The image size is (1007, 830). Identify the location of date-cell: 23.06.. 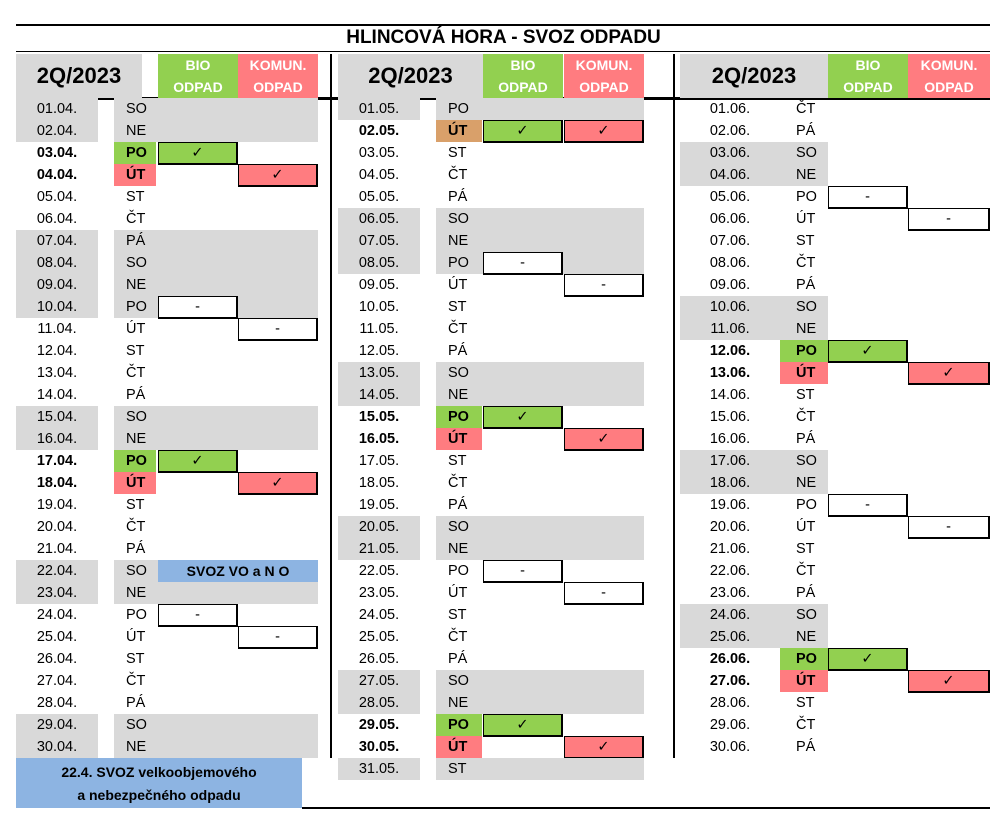
(730, 593).